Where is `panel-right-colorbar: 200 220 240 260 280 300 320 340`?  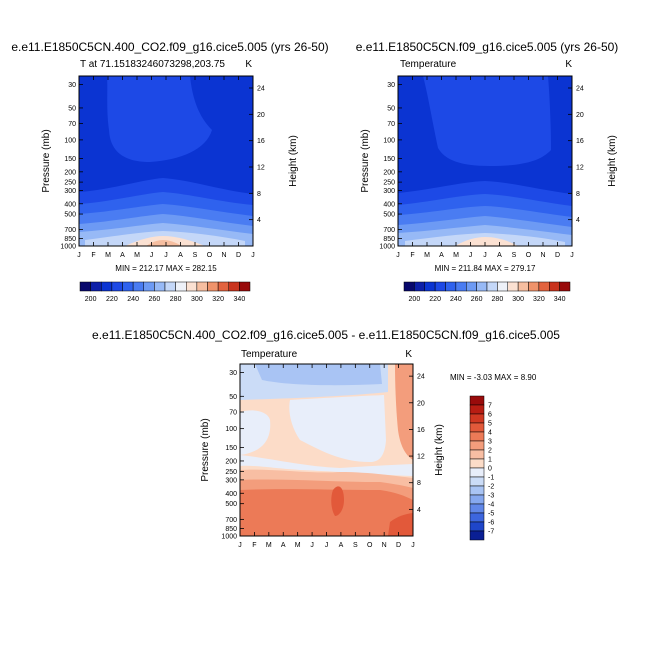
panel-right-colorbar: 200 220 240 260 280 300 320 340 is located at coordinates (487, 292).